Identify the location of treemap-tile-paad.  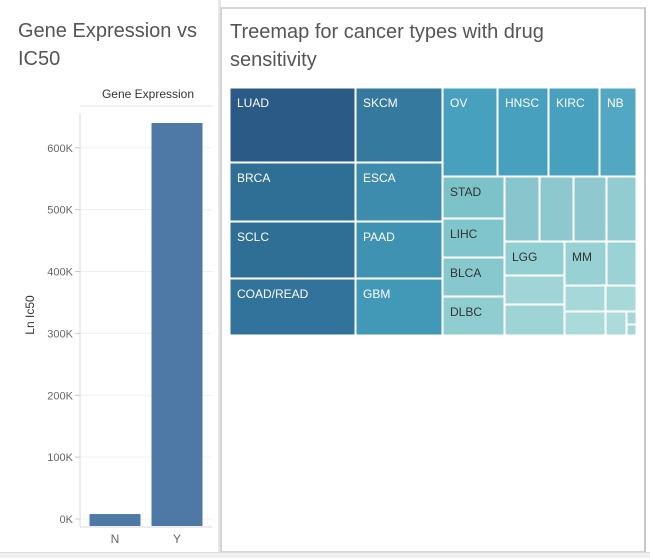
(399, 250).